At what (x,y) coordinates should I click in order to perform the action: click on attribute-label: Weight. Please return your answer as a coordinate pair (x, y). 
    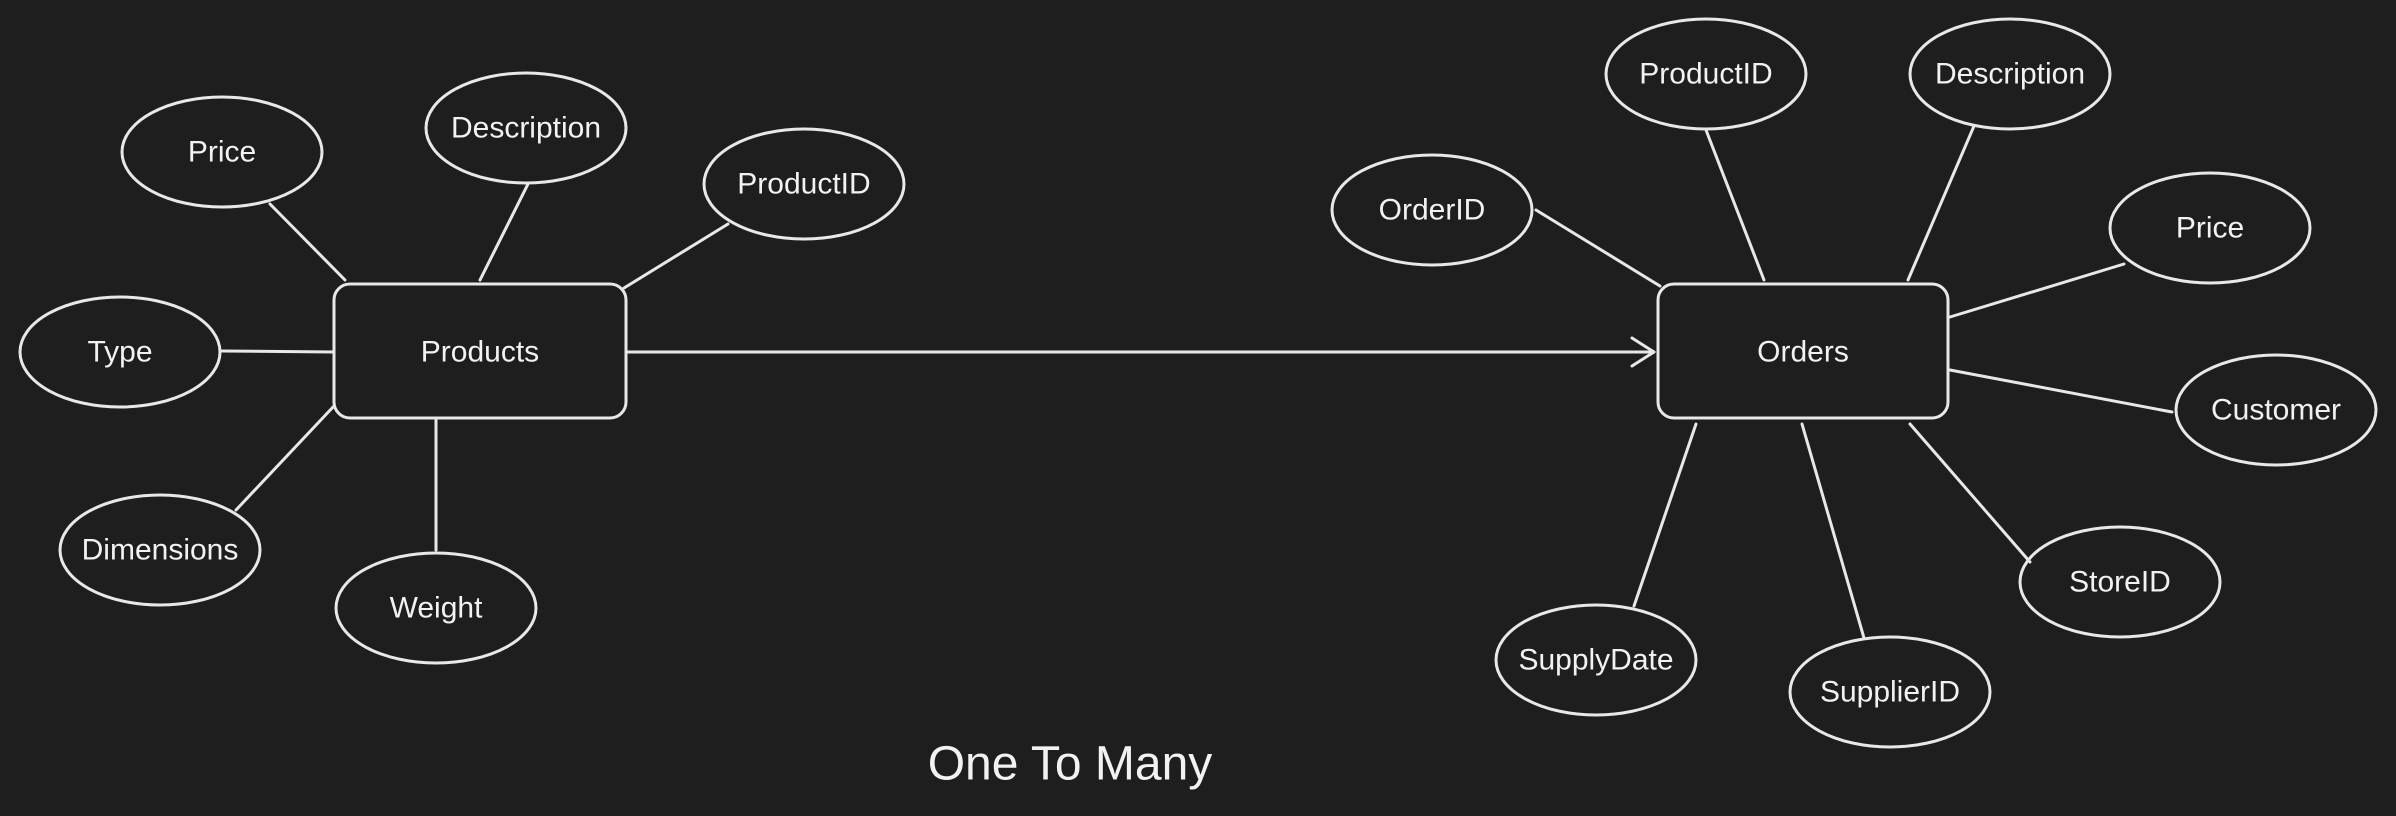
    Looking at the image, I should click on (436, 608).